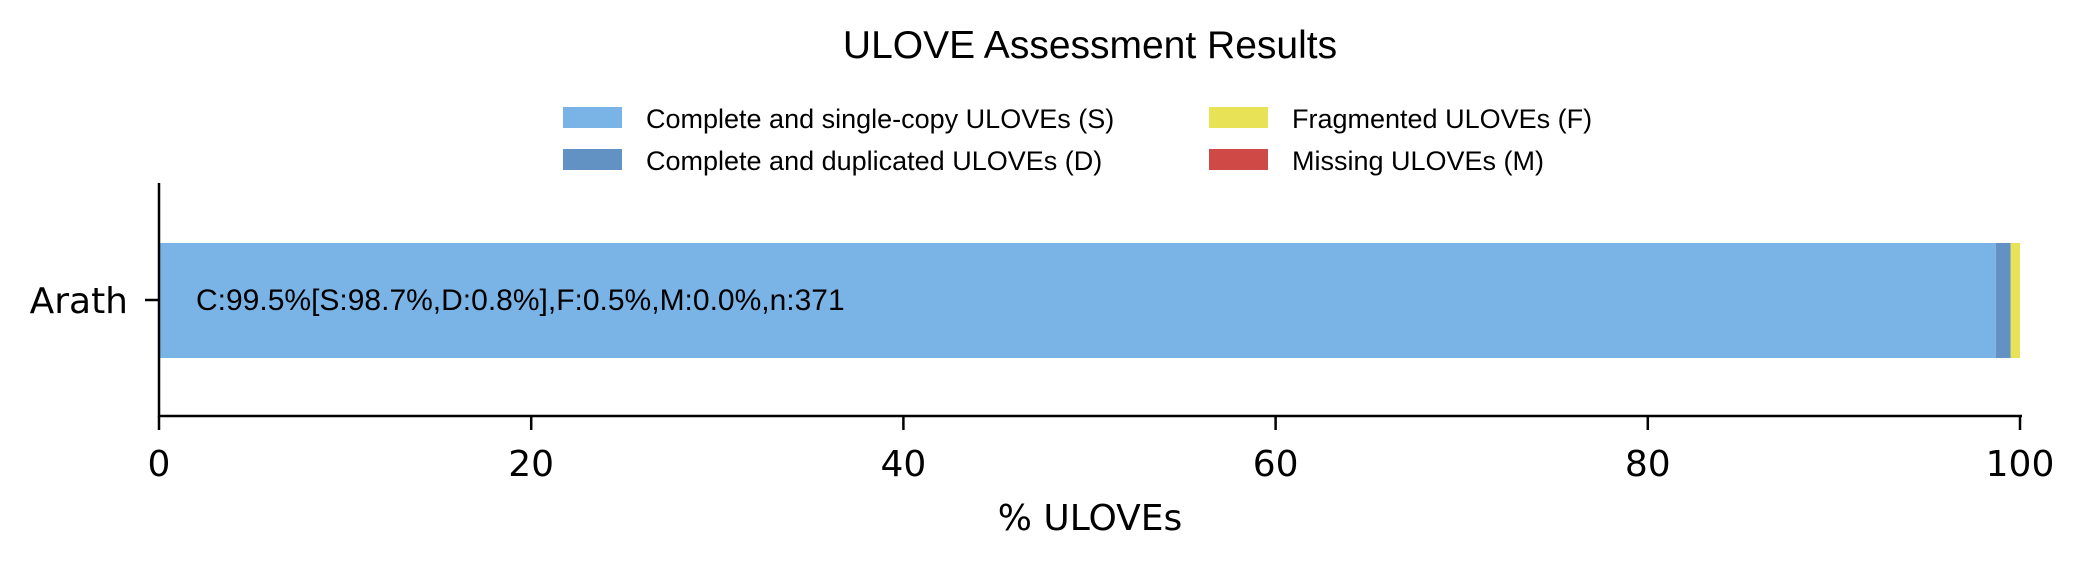  I want to click on x-axis-label: % ULOVEs, so click(1090, 518).